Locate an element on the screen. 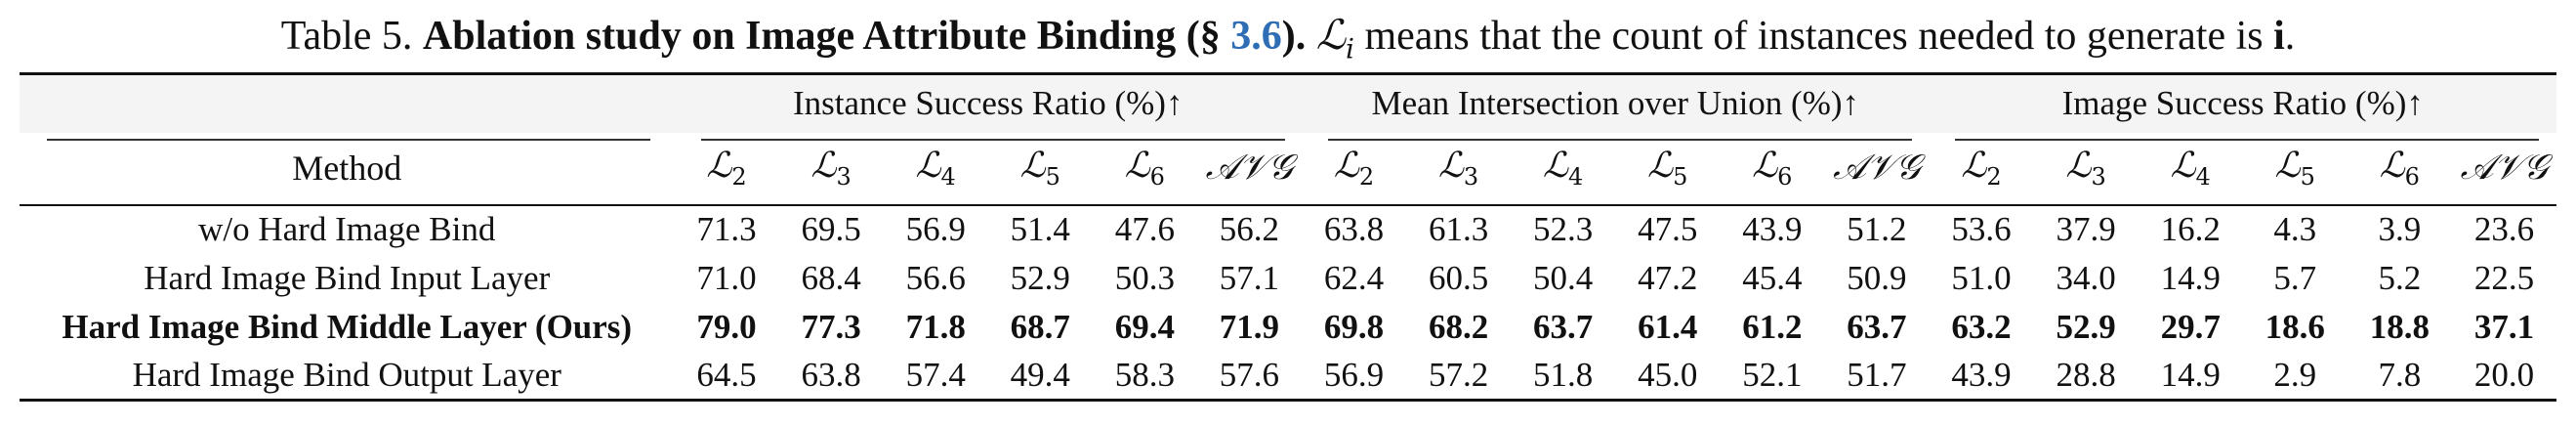  value-cell: 51.0 is located at coordinates (1982, 277).